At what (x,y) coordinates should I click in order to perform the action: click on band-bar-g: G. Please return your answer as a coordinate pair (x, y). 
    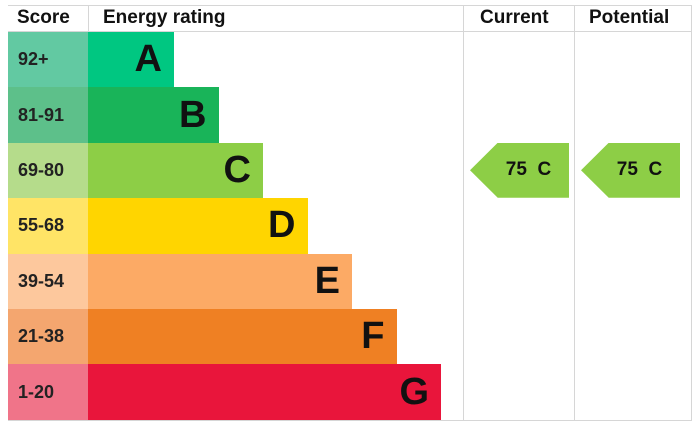
    Looking at the image, I should click on (264, 392).